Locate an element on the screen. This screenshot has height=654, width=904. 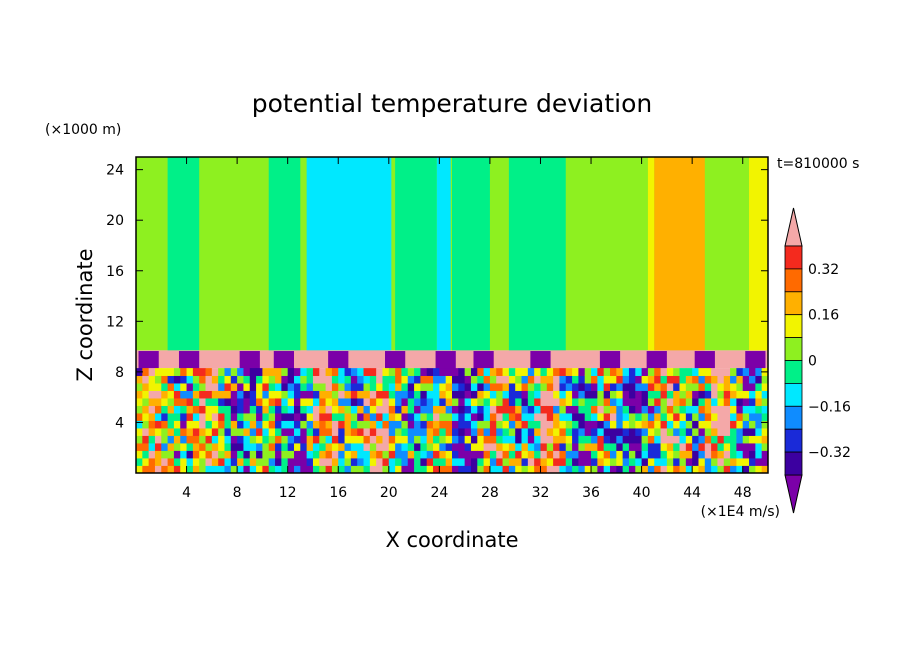
y-axis-label: Z coordinate is located at coordinates (85, 314).